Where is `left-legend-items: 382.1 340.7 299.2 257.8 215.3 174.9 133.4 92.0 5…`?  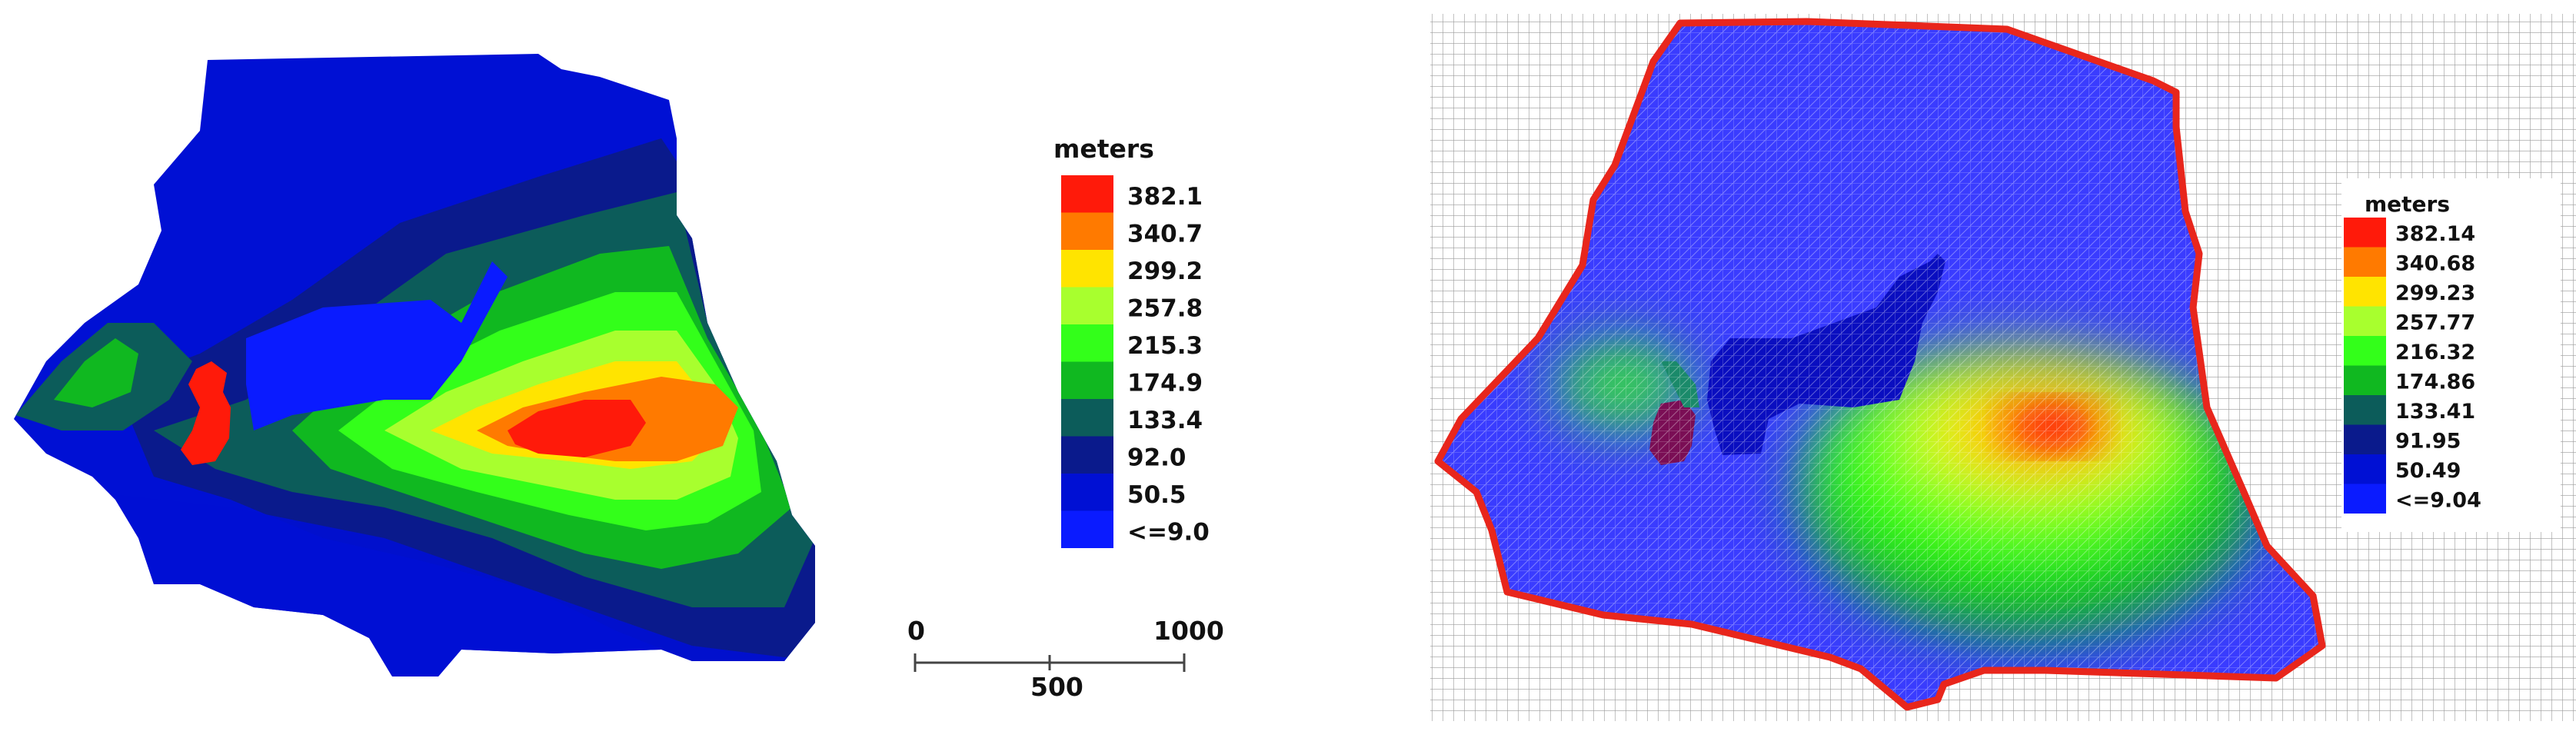
left-legend-items: 382.1 340.7 299.2 257.8 215.3 174.9 133.4 92.0 5… is located at coordinates (1135, 361).